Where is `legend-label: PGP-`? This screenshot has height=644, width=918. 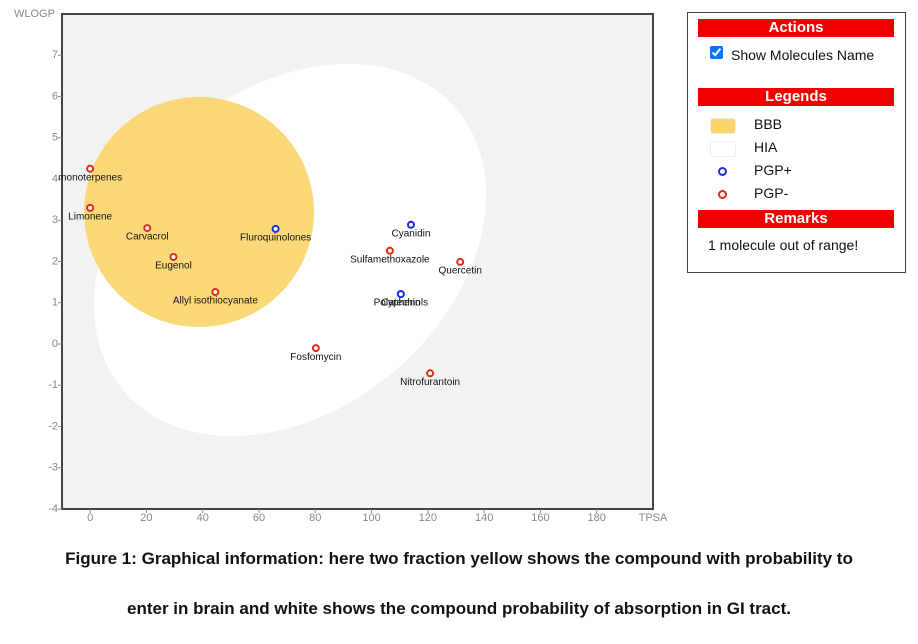
legend-label: PGP- is located at coordinates (771, 193).